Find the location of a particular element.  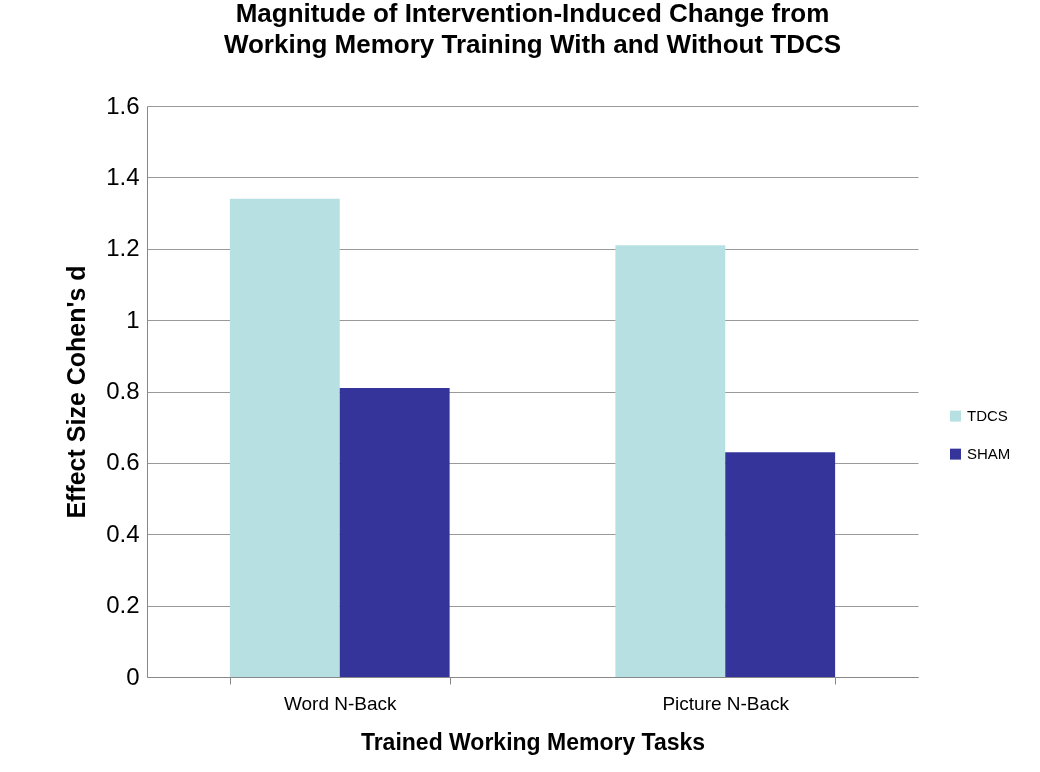

chart-title: Magnitude of Intervention-Induced Change from Working Memory Training With and Without TDCS is located at coordinates (532, 29).